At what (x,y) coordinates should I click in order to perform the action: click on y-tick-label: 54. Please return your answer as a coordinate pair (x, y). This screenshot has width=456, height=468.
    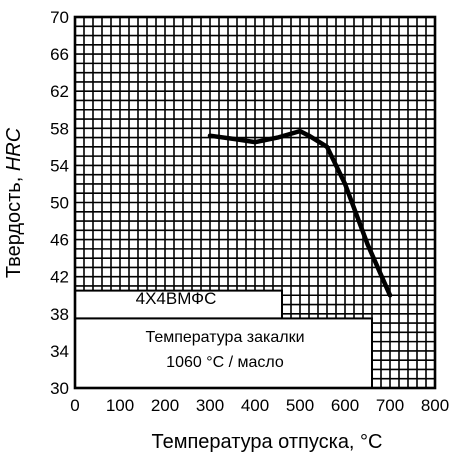
    Looking at the image, I should click on (59, 165).